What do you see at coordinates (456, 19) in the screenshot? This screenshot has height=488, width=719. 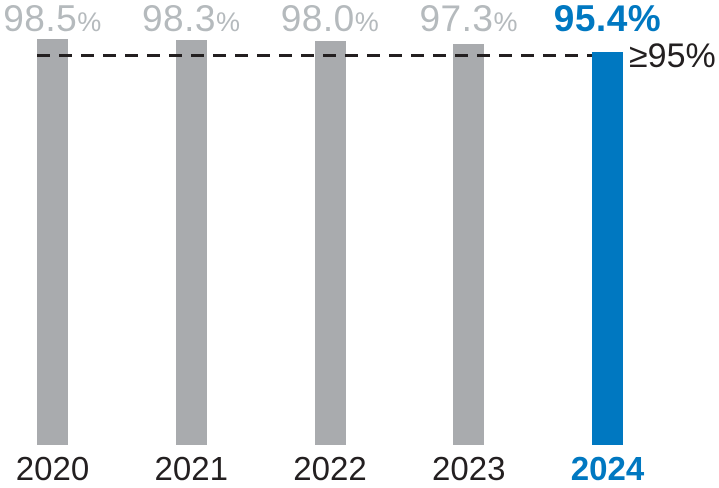 I see `value-number: 97.3` at bounding box center [456, 19].